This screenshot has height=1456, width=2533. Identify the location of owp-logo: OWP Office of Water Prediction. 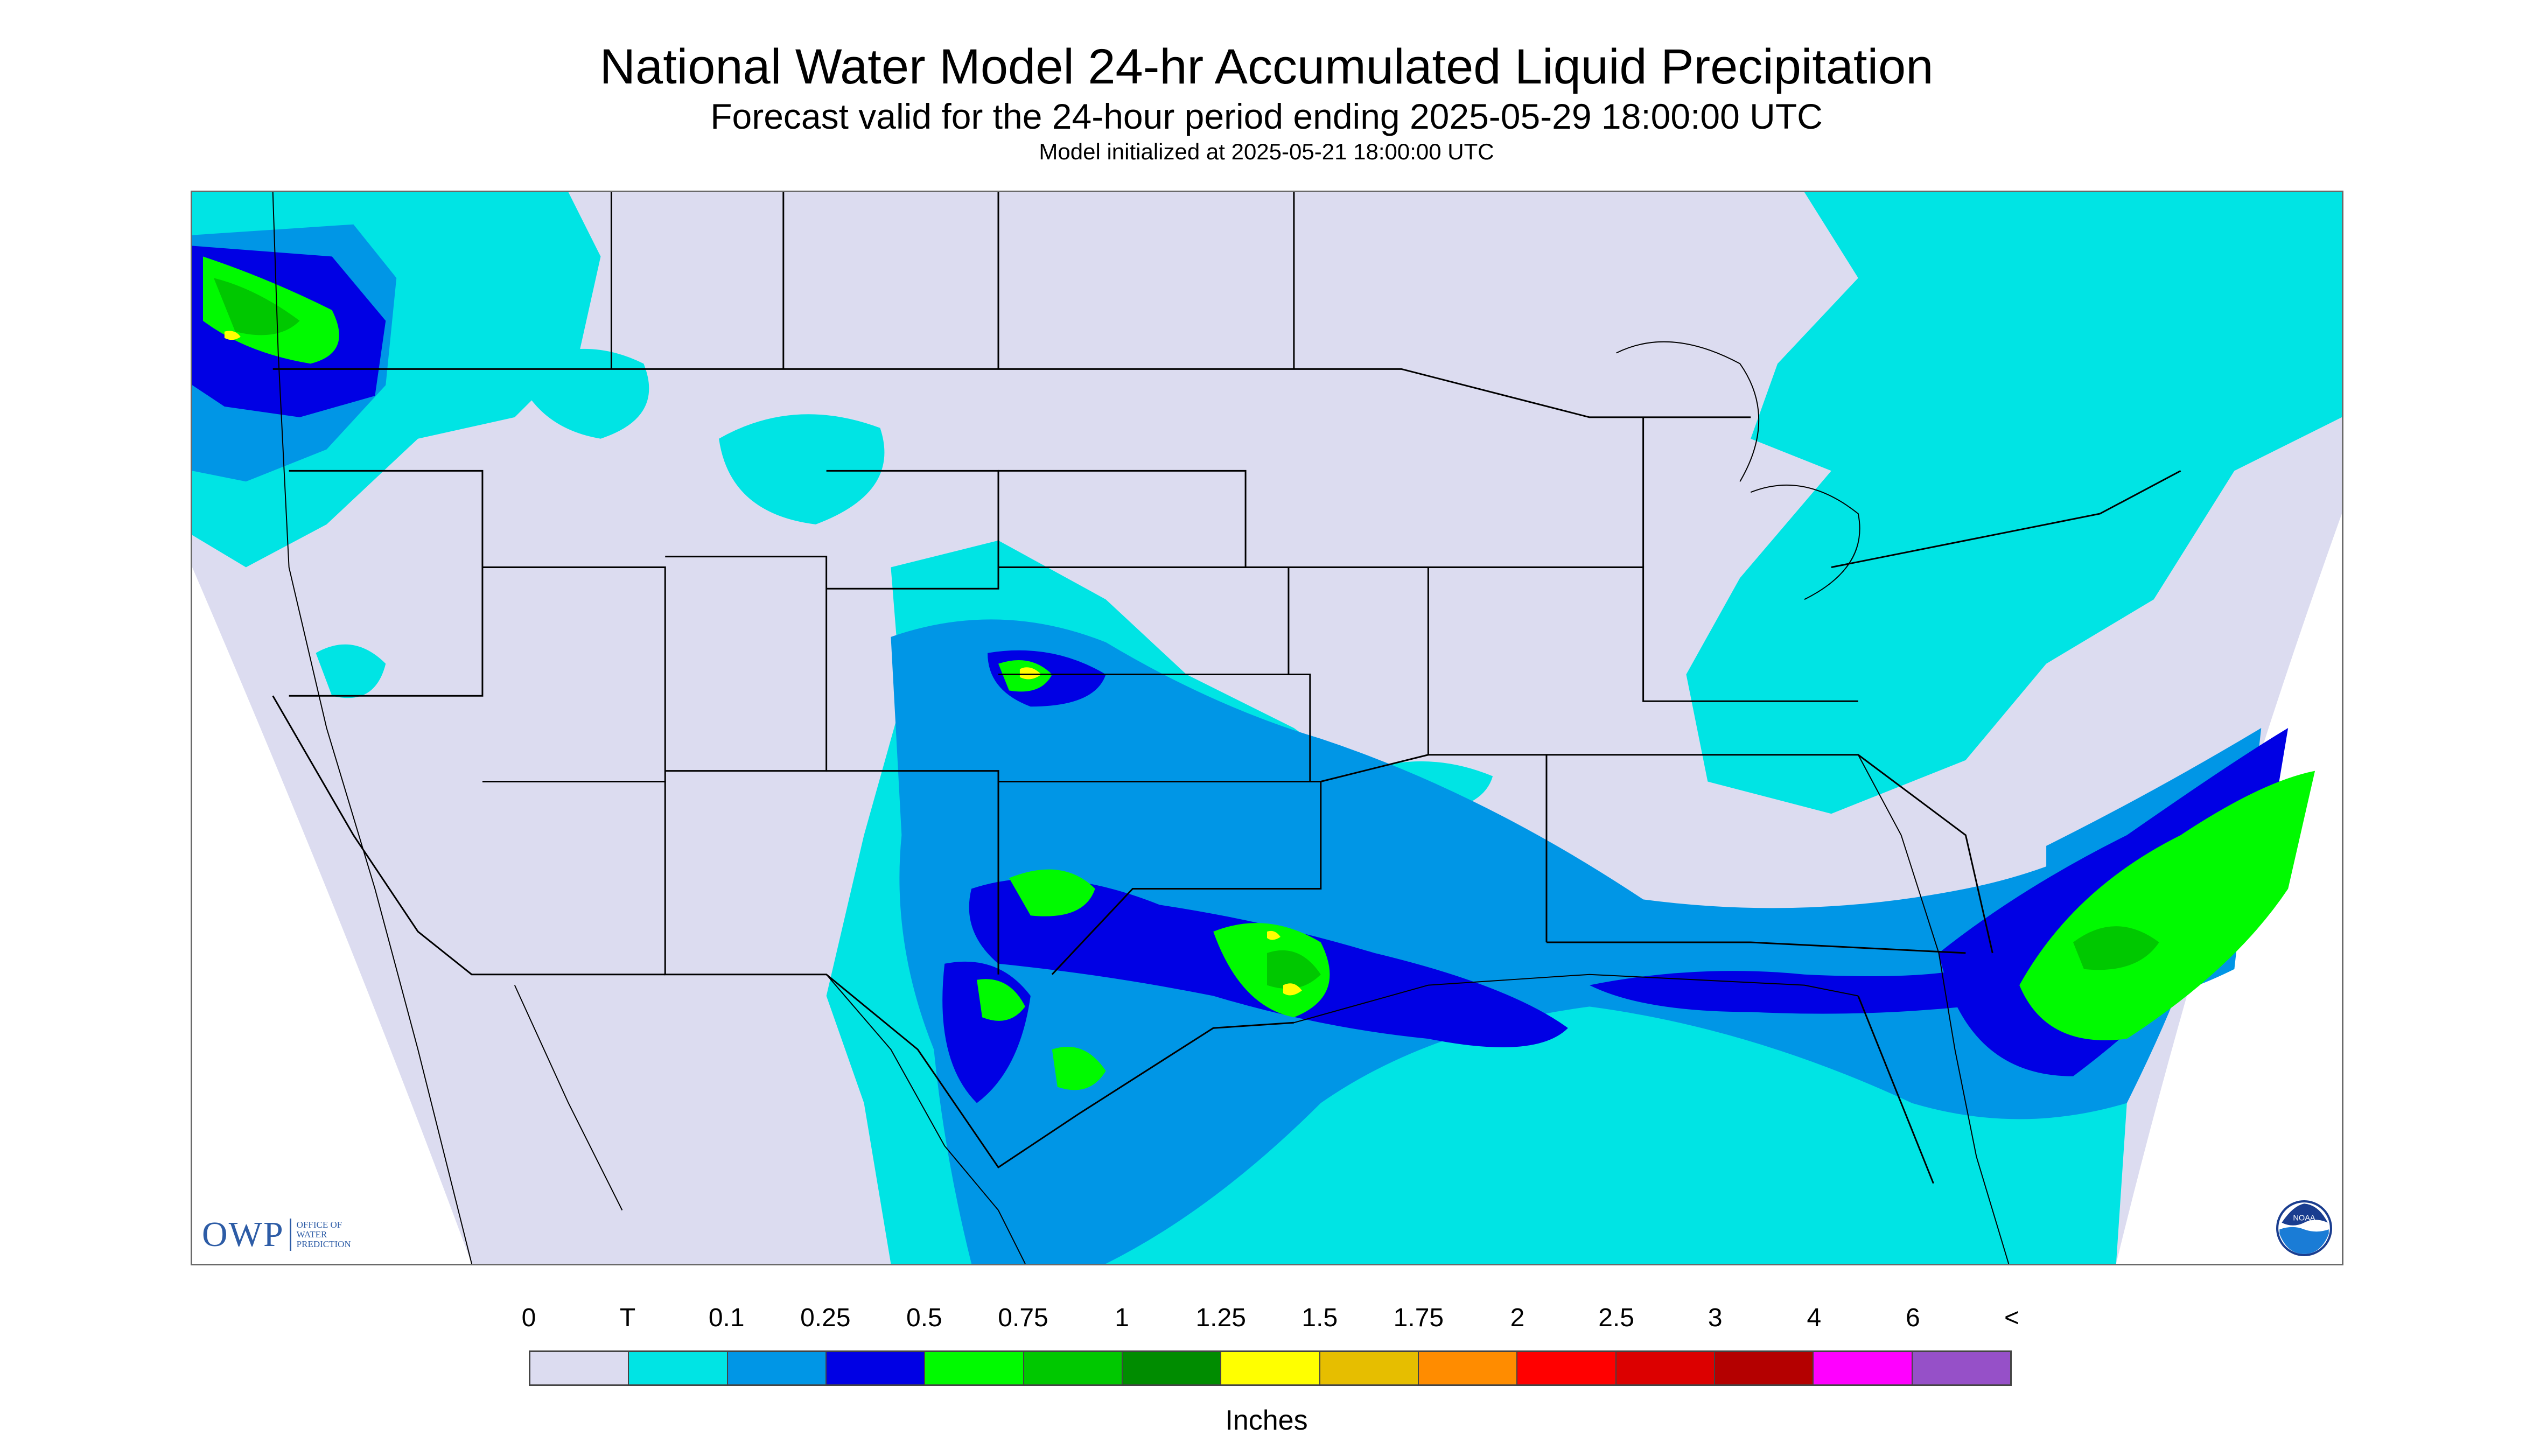
(287, 1234).